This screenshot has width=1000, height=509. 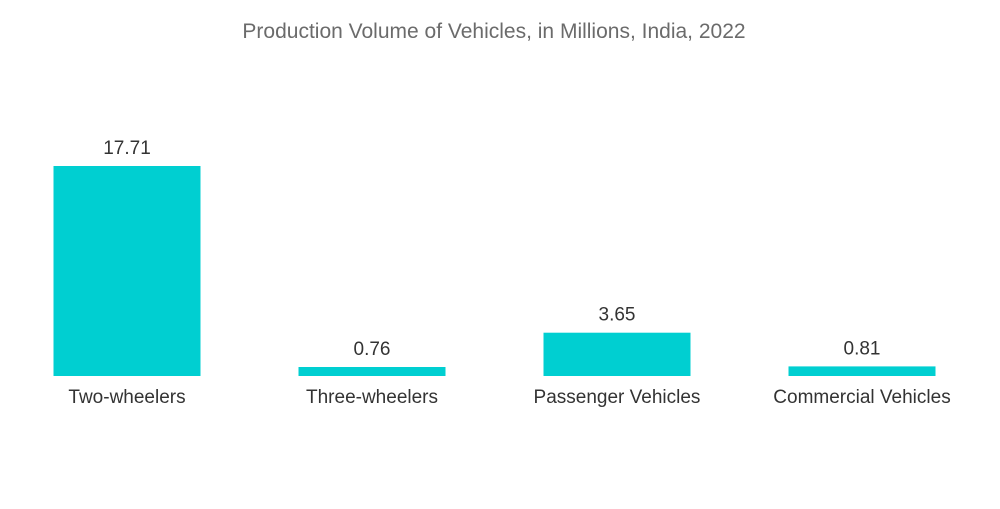 What do you see at coordinates (127, 148) in the screenshot?
I see `value-label-two-wheelers: 17.71` at bounding box center [127, 148].